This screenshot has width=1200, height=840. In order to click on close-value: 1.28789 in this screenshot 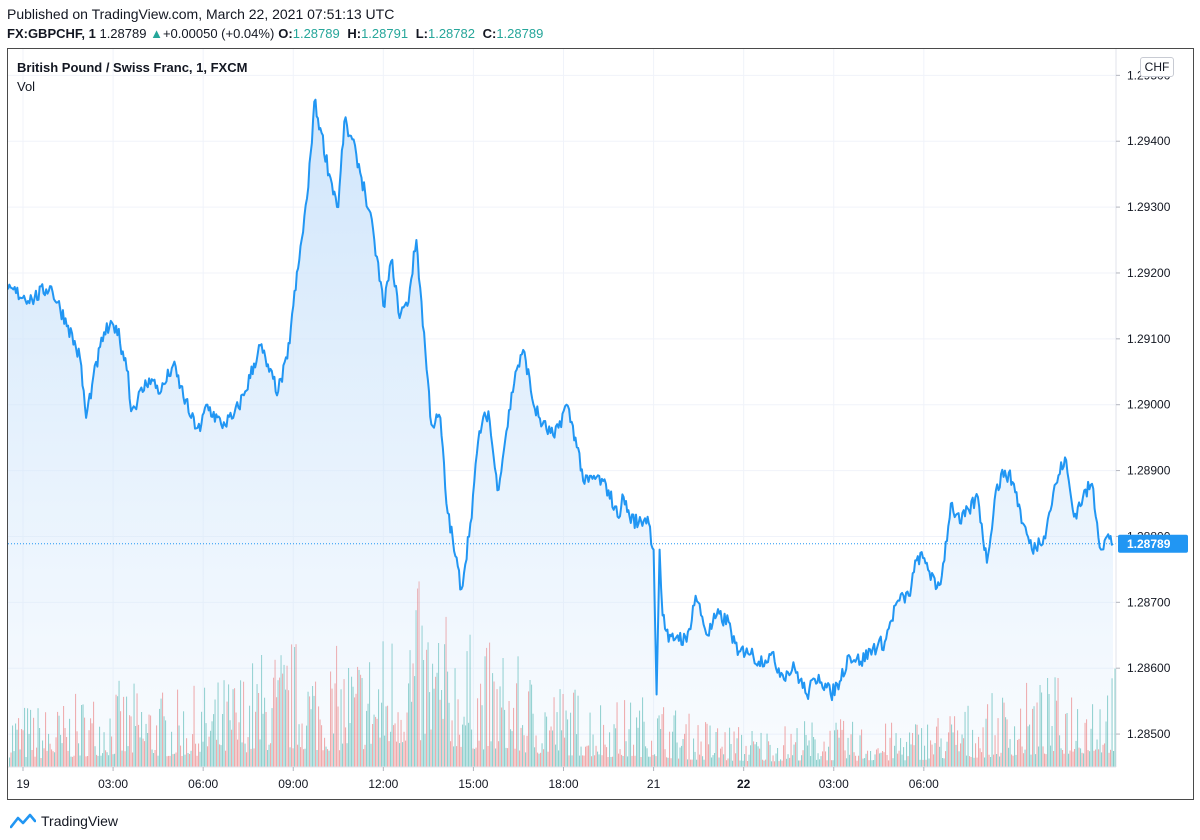, I will do `click(520, 33)`.